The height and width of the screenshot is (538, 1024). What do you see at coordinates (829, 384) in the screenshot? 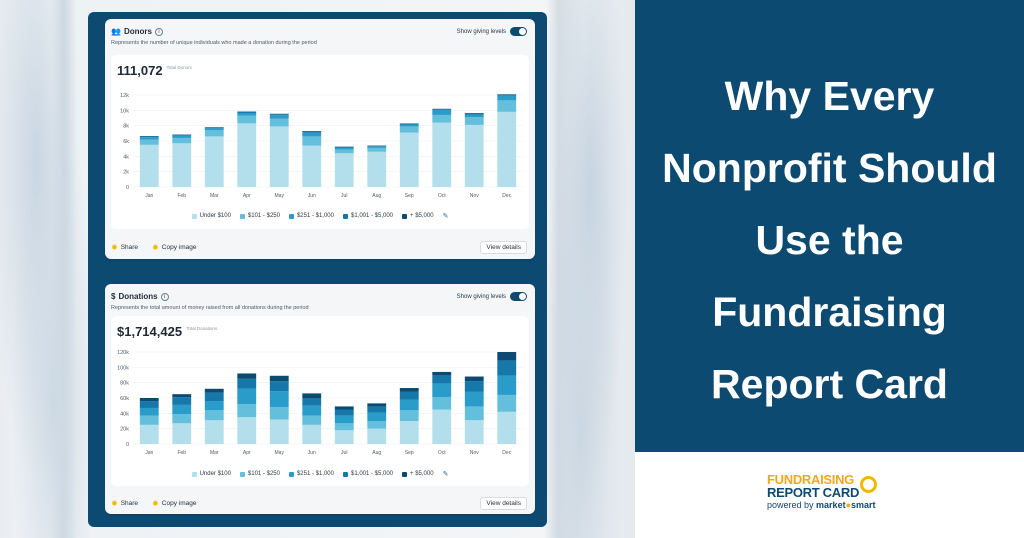
I see `headline-line: Report Card` at bounding box center [829, 384].